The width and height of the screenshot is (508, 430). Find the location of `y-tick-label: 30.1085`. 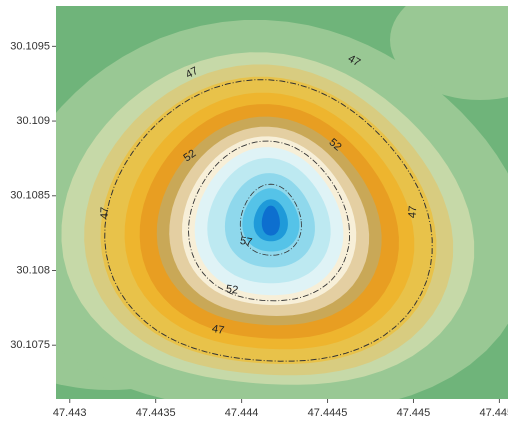

y-tick-label: 30.1085 is located at coordinates (30, 196).